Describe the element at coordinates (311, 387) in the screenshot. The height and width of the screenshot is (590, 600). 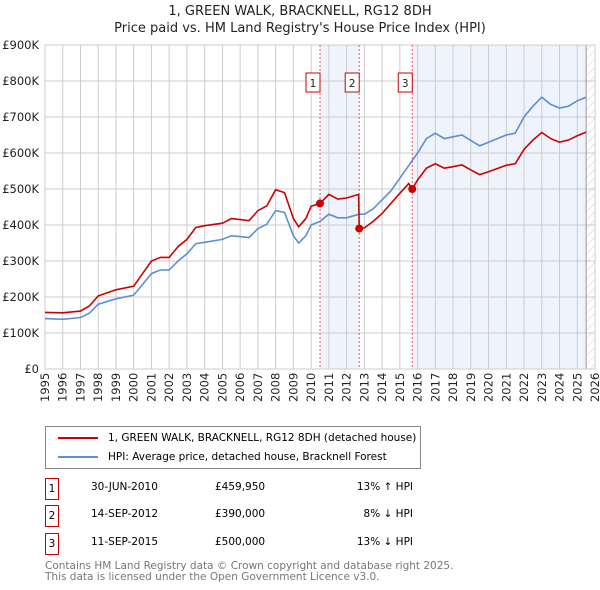
I see `x-tick-label: 2010` at that location.